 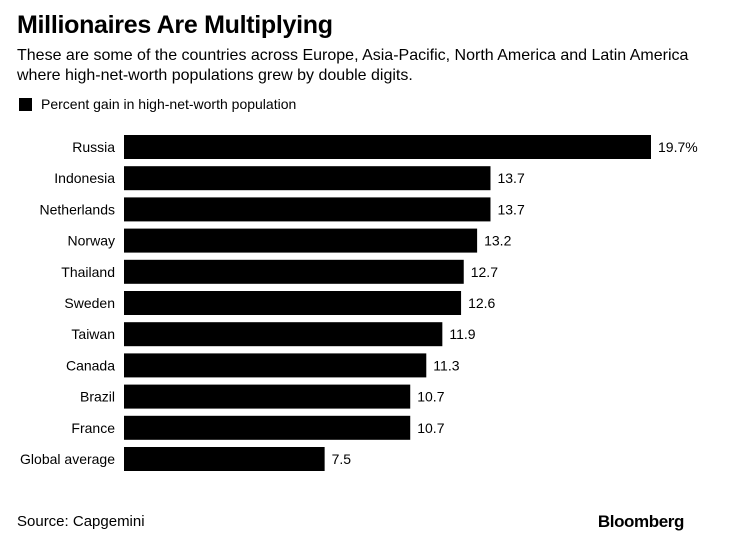 What do you see at coordinates (307, 209) in the screenshot?
I see `bar-netherlands` at bounding box center [307, 209].